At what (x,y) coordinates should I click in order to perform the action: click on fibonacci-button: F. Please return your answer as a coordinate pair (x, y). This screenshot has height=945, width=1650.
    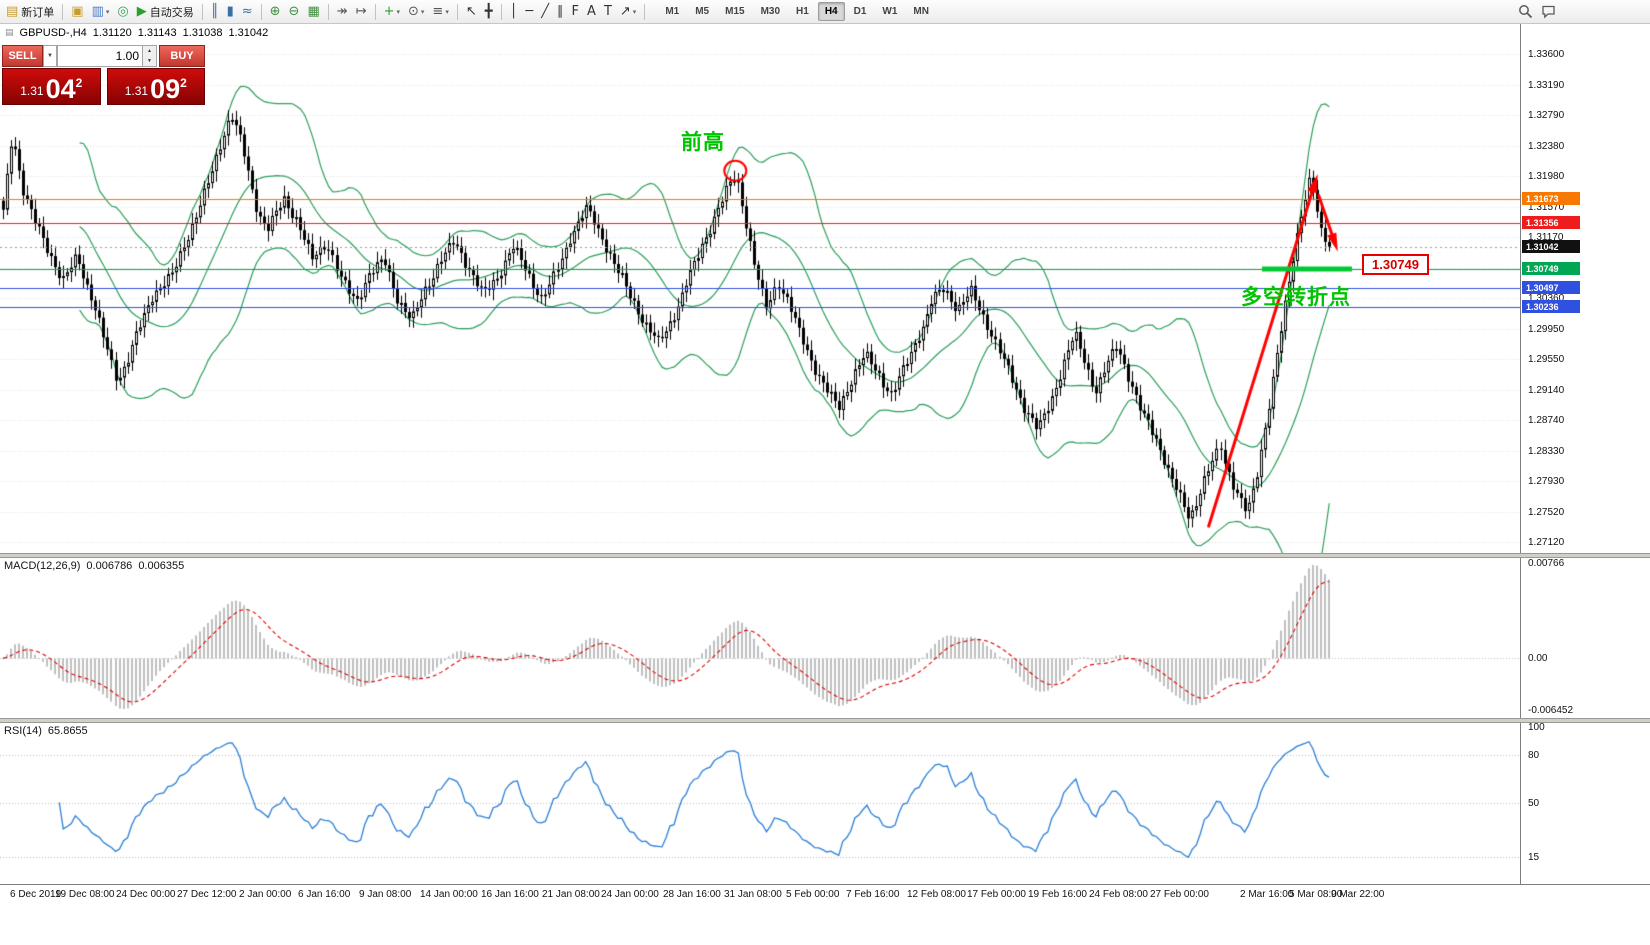
    Looking at the image, I should click on (575, 12).